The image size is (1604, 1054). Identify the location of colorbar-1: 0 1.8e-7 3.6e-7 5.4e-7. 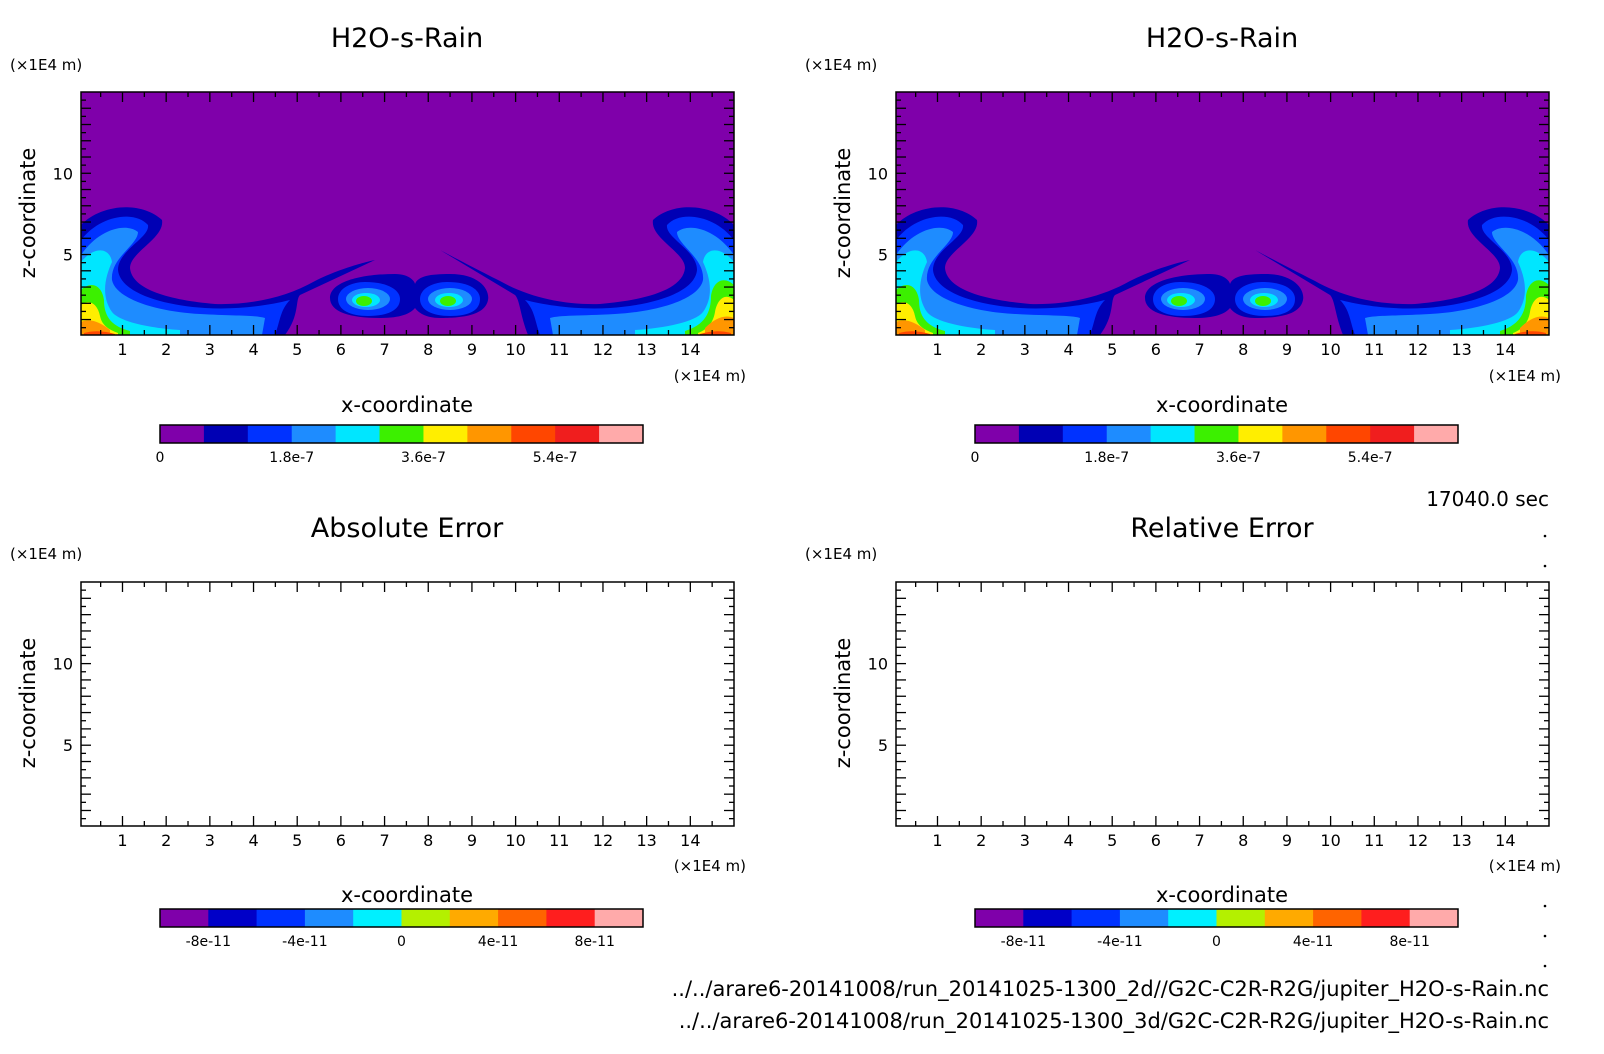
(1215, 445).